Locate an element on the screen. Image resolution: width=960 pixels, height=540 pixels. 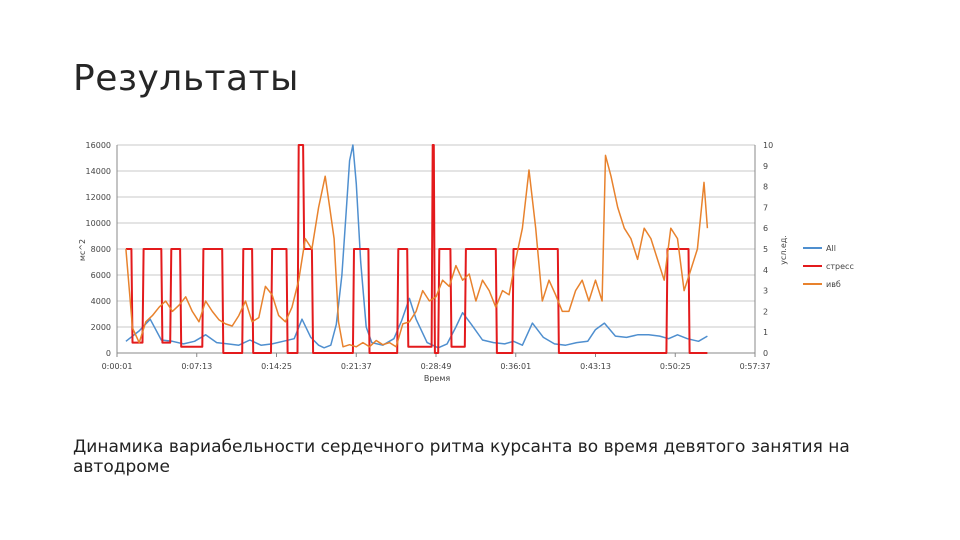
left-tick-label: 12000 is located at coordinates (98, 197).